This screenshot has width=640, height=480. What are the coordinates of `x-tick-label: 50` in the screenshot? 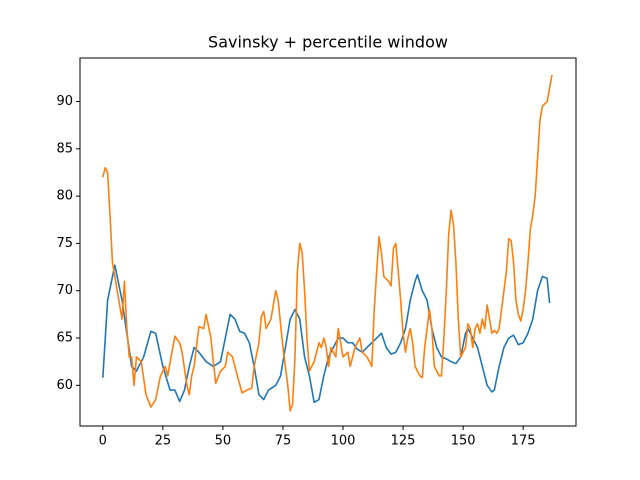 It's located at (223, 441).